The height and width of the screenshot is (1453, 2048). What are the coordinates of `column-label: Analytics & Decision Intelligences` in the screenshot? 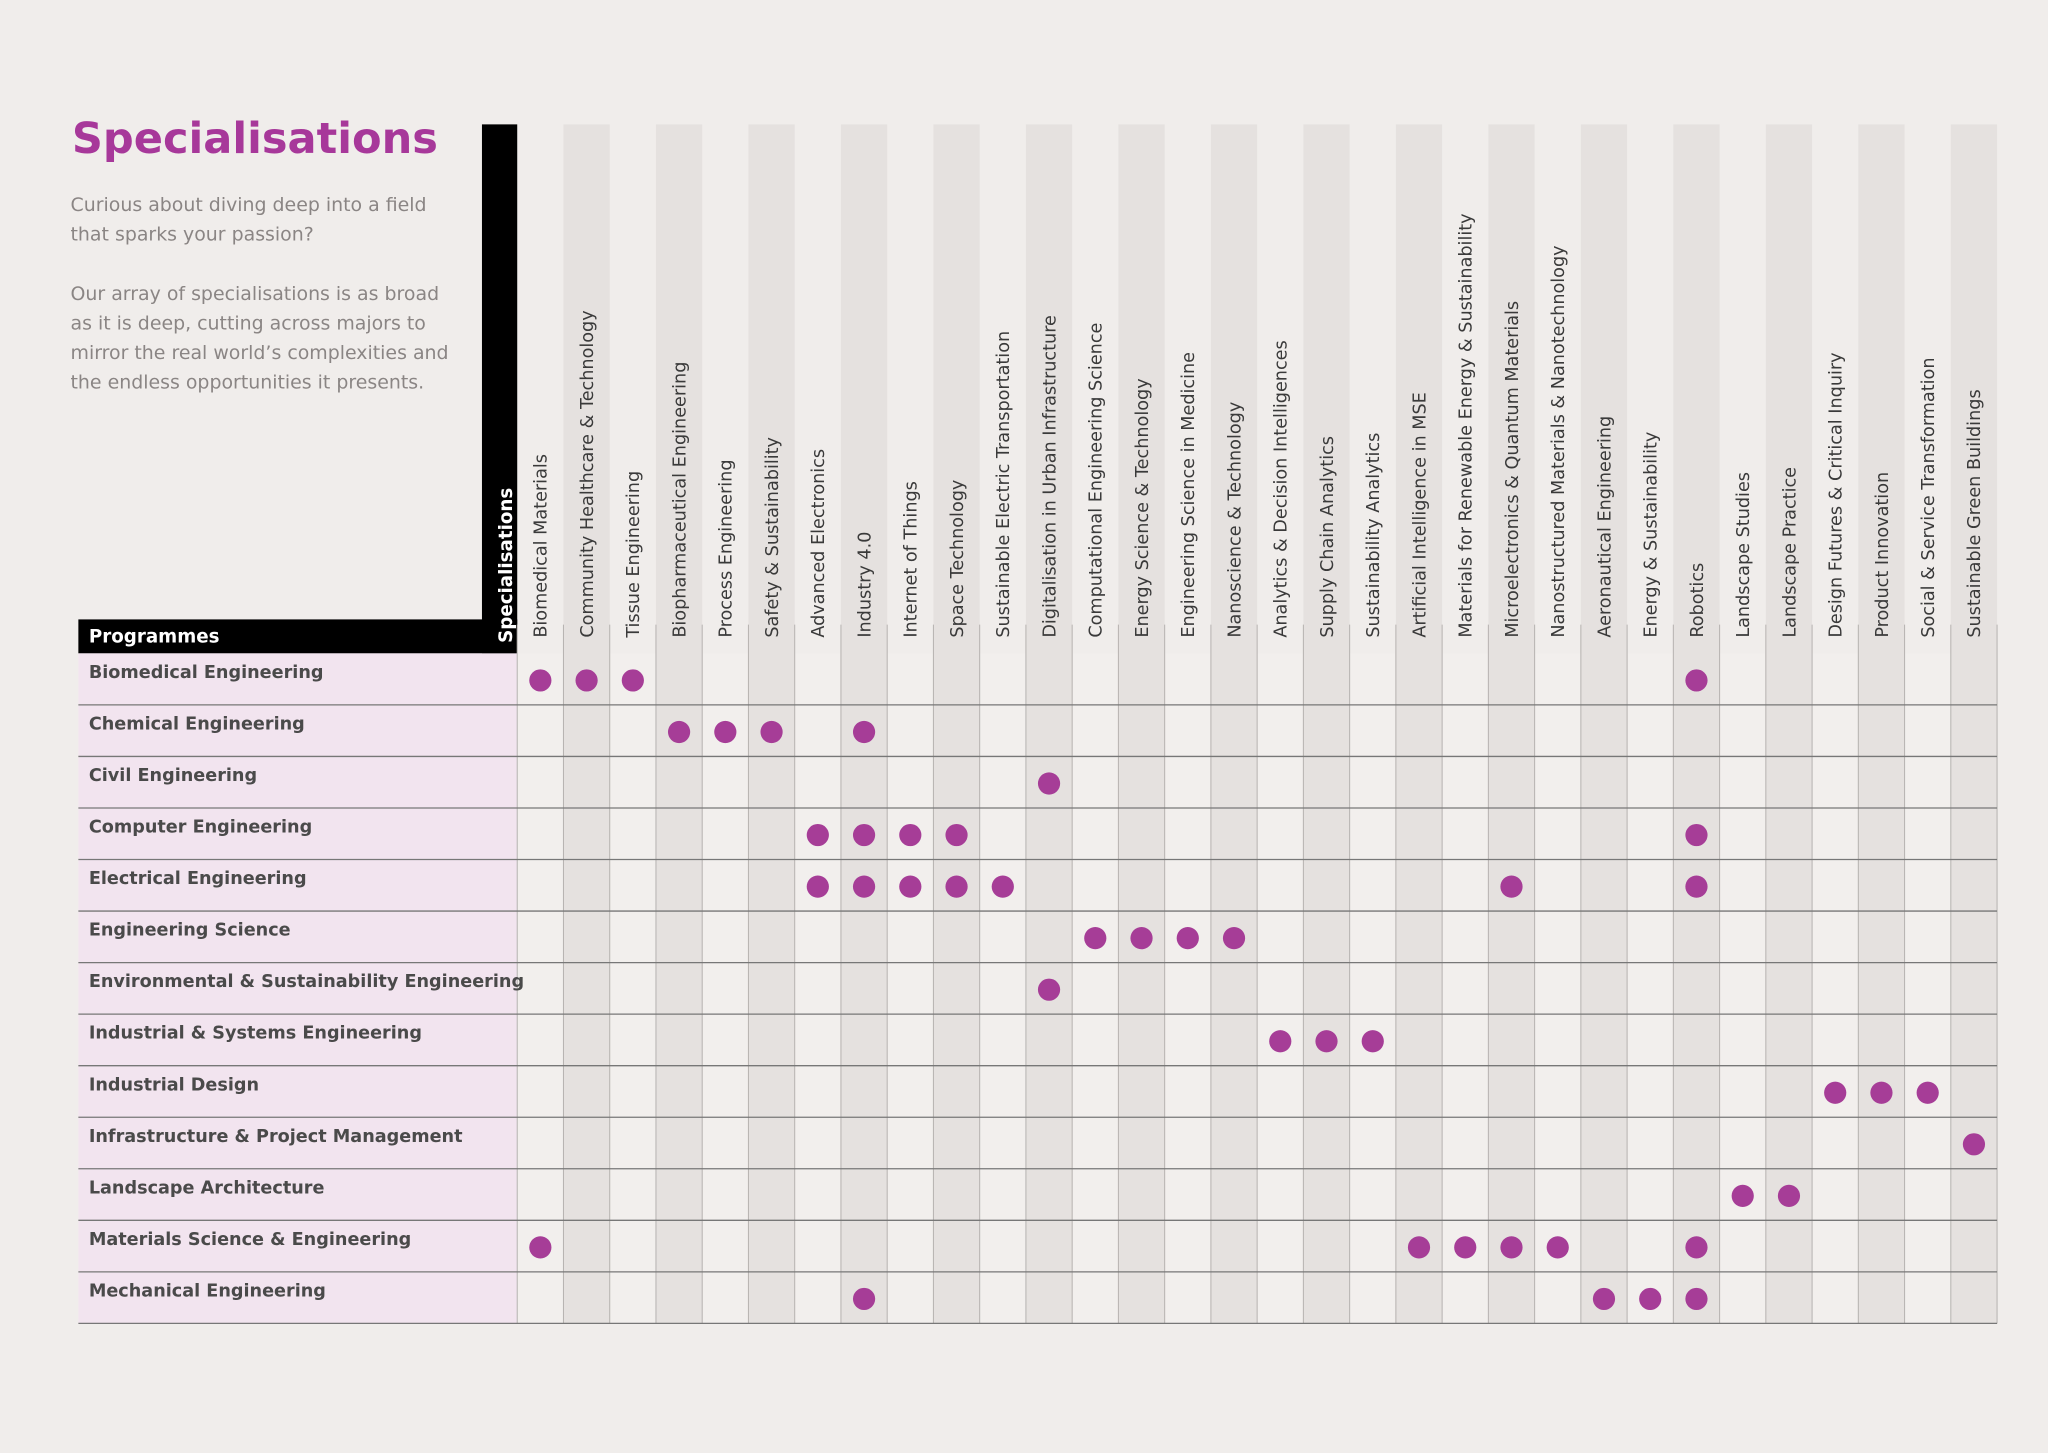 It's located at (1282, 488).